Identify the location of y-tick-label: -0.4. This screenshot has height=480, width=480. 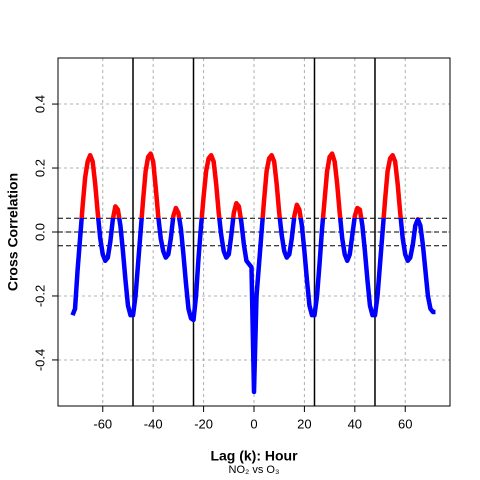
(39, 360).